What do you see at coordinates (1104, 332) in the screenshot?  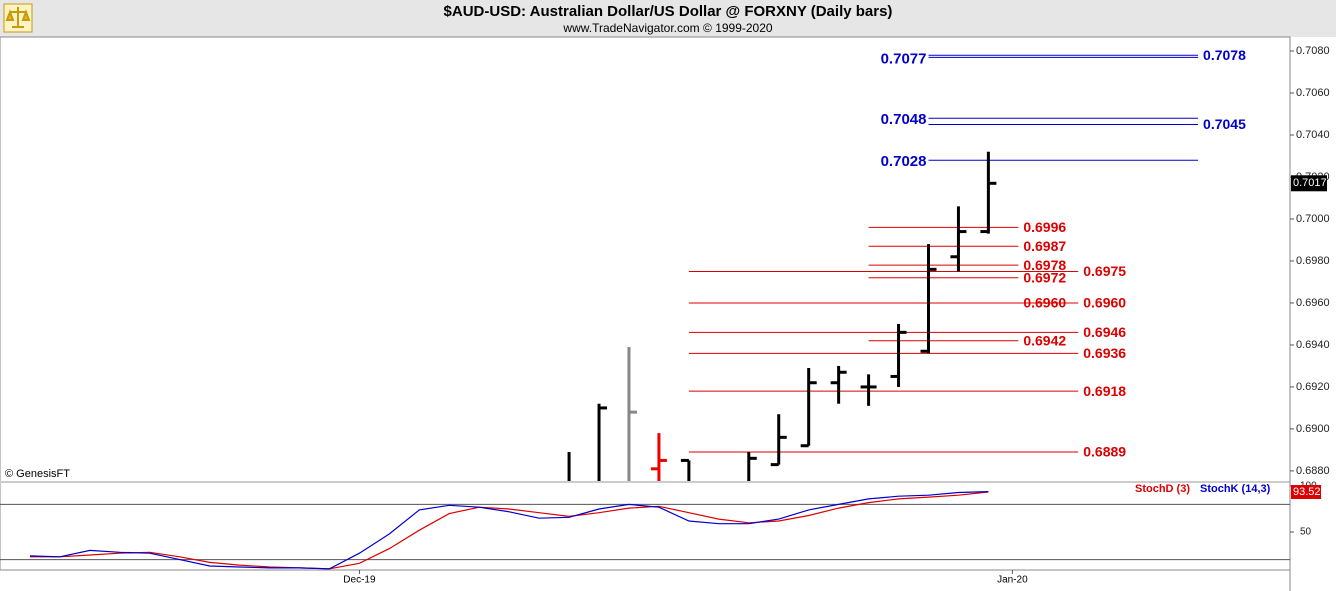 I see `level-label: 0.6946` at bounding box center [1104, 332].